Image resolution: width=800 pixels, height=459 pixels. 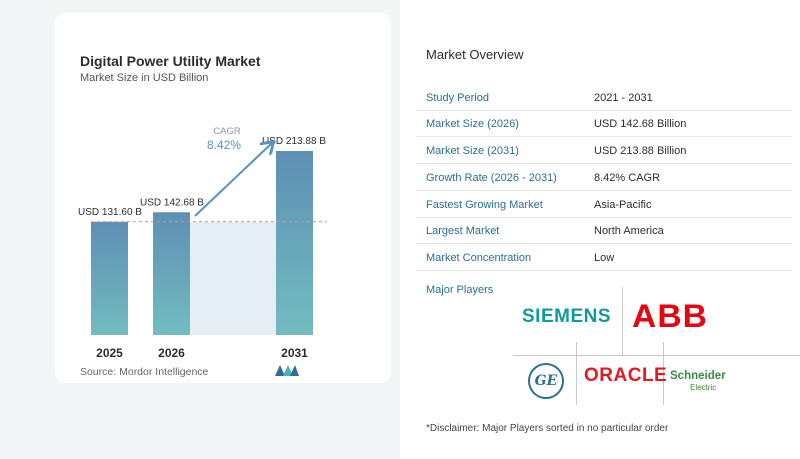 I want to click on ge-logo: GE, so click(x=546, y=381).